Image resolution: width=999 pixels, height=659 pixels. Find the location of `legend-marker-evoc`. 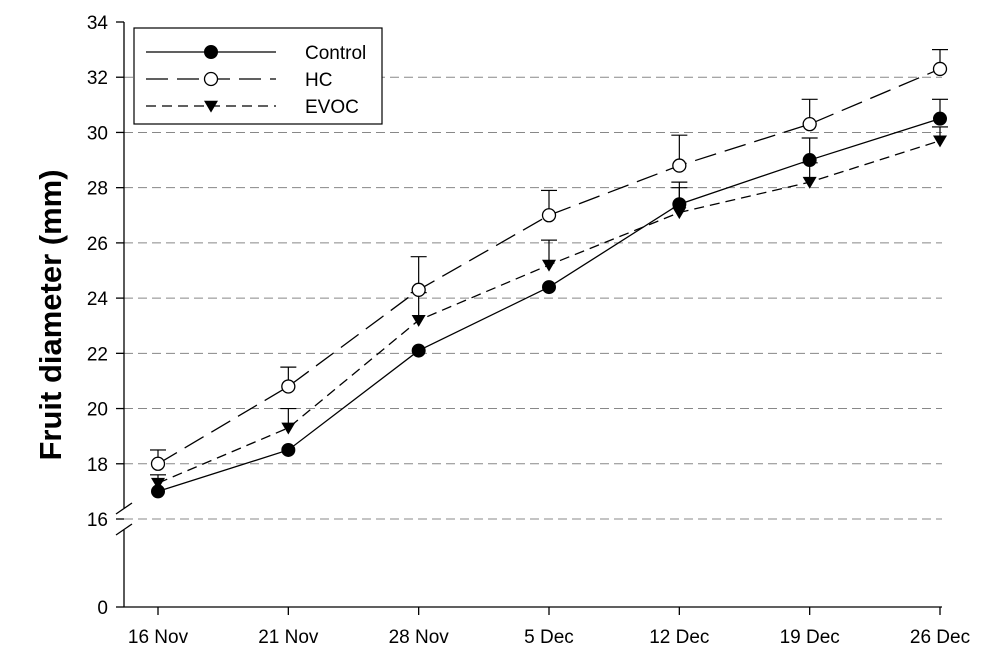

legend-marker-evoc is located at coordinates (211, 106).